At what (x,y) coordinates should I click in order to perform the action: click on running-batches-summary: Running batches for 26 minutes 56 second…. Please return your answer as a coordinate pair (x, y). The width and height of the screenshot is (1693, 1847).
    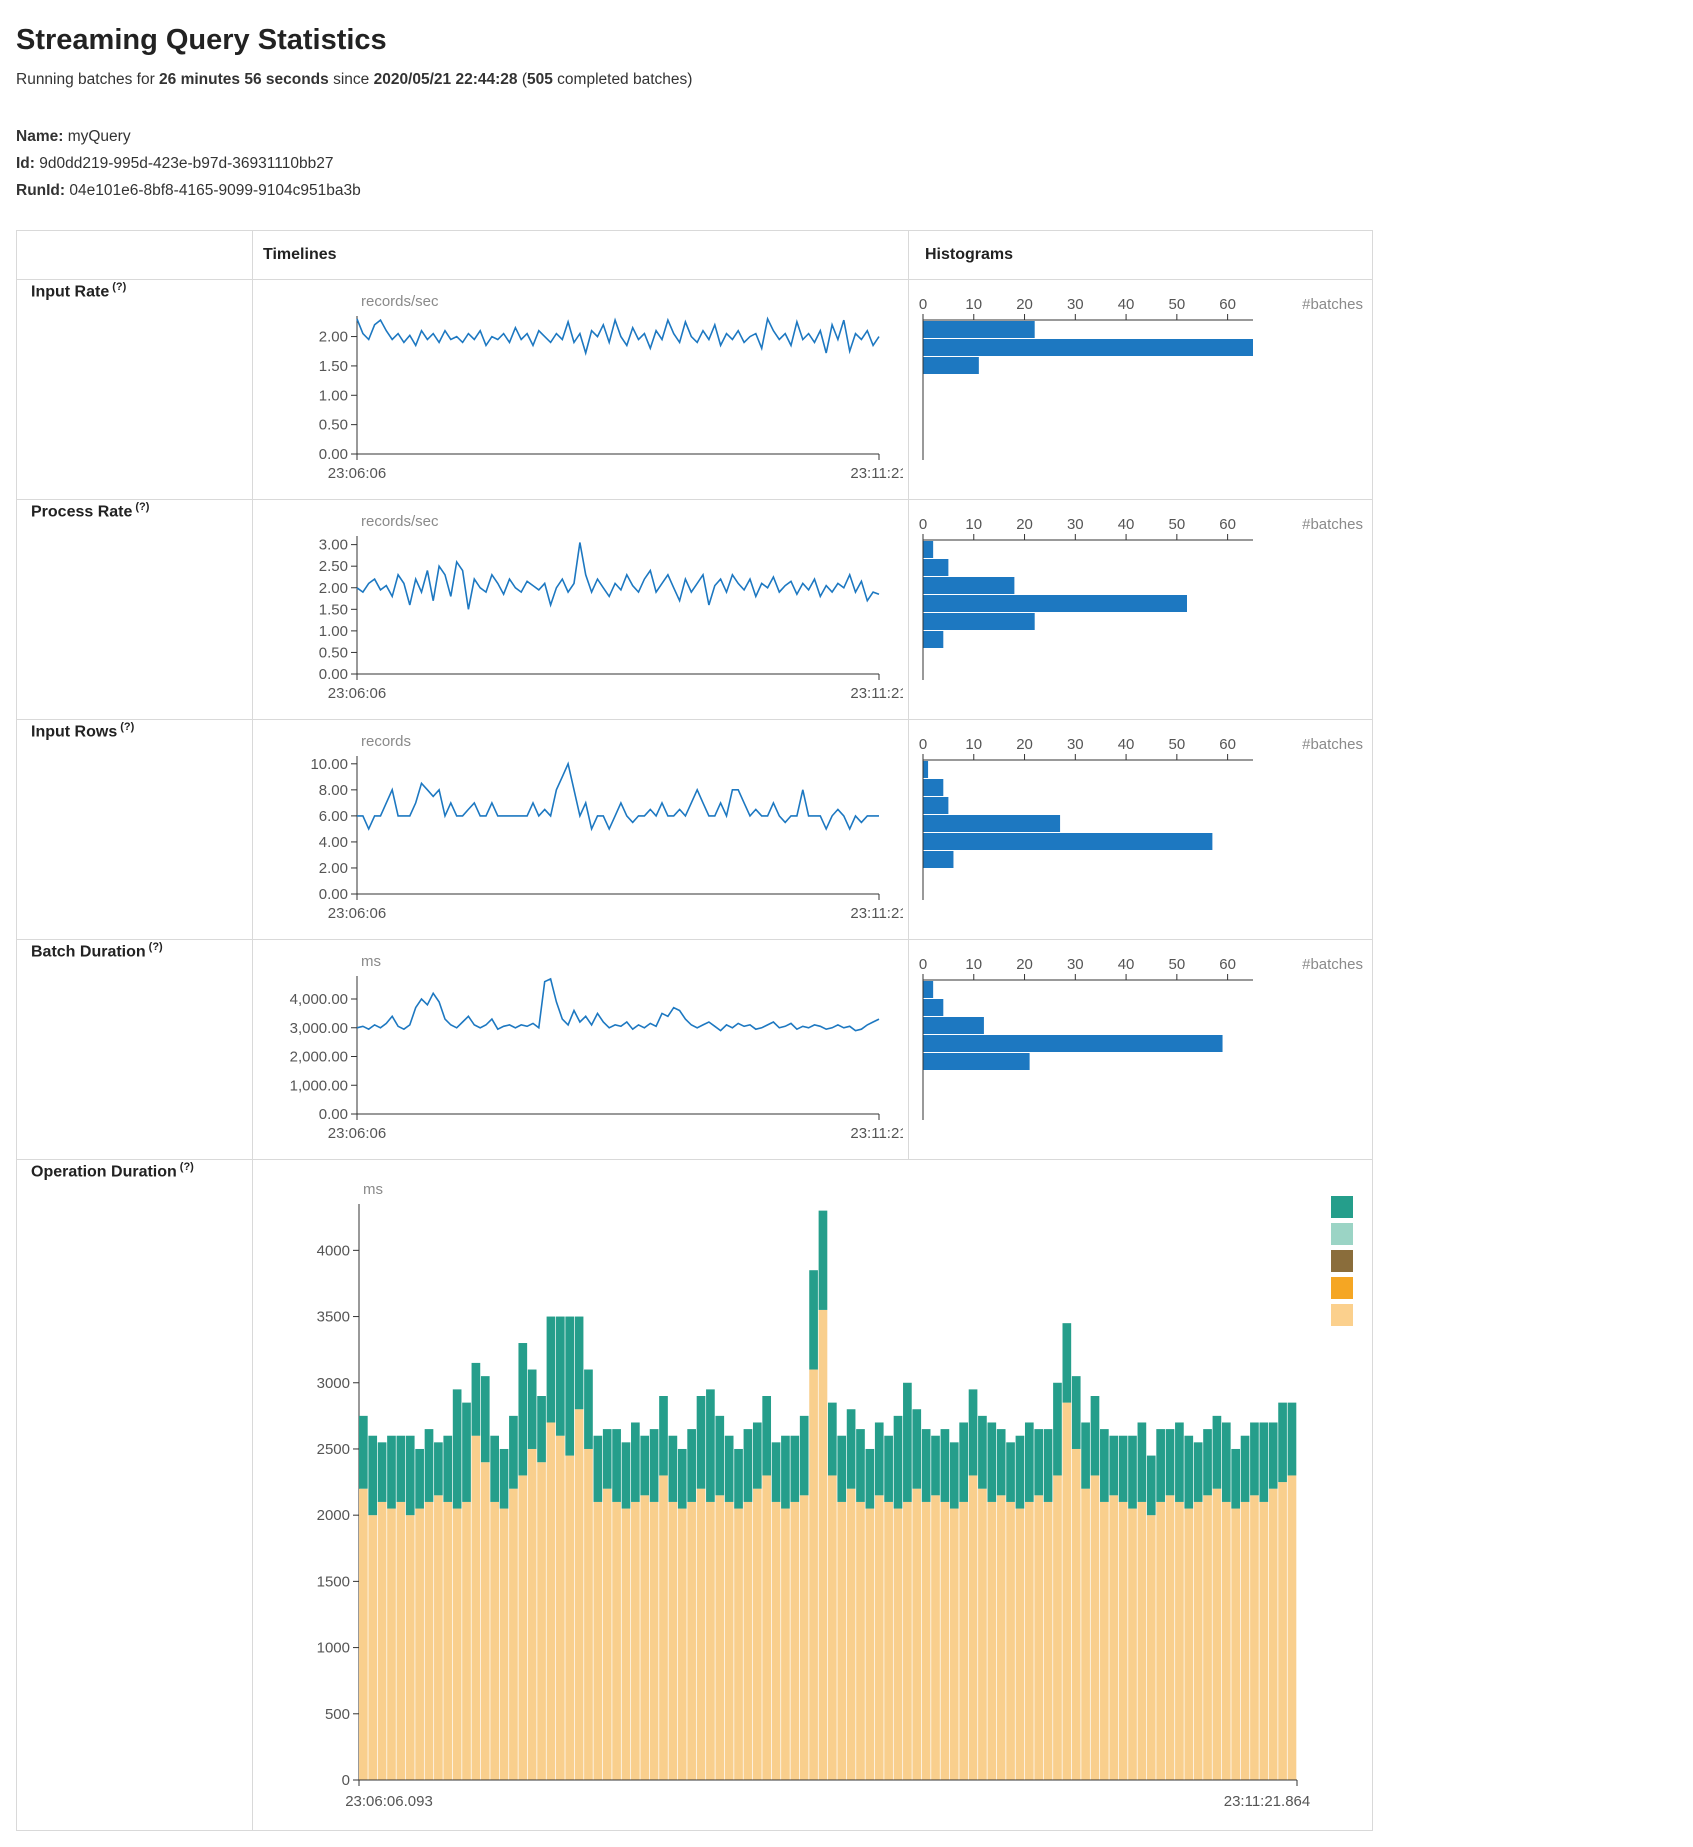
    Looking at the image, I should click on (846, 80).